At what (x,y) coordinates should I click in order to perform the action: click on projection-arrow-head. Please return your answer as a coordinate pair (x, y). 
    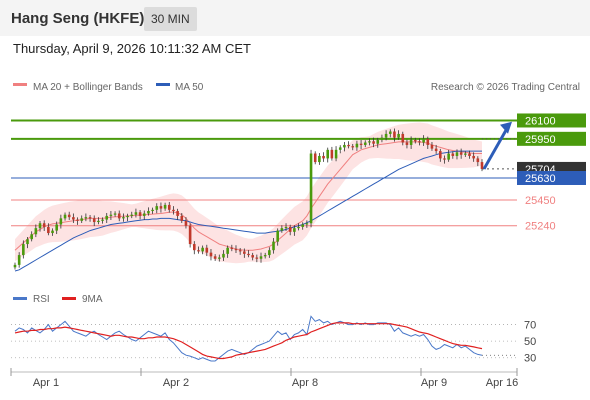
    Looking at the image, I should click on (506, 127).